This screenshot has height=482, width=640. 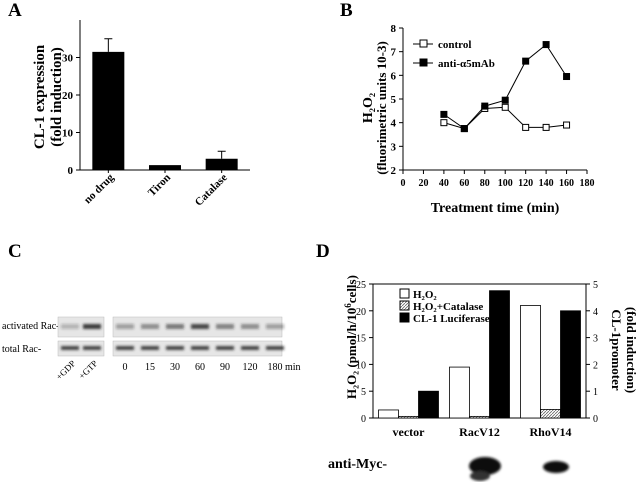 What do you see at coordinates (595, 365) in the screenshot?
I see `panel-d-ytick-right-label: 2` at bounding box center [595, 365].